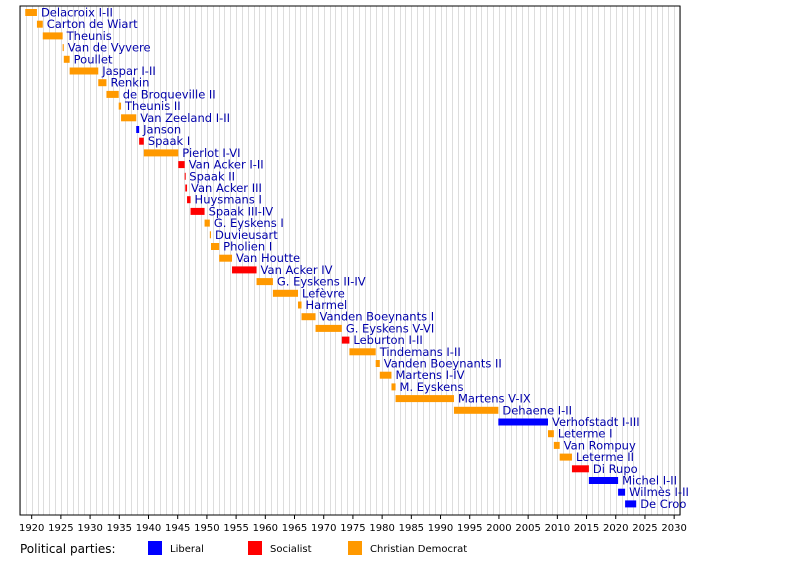  Describe the element at coordinates (249, 223) in the screenshot. I see `government-label: G. Eyskens I` at that location.